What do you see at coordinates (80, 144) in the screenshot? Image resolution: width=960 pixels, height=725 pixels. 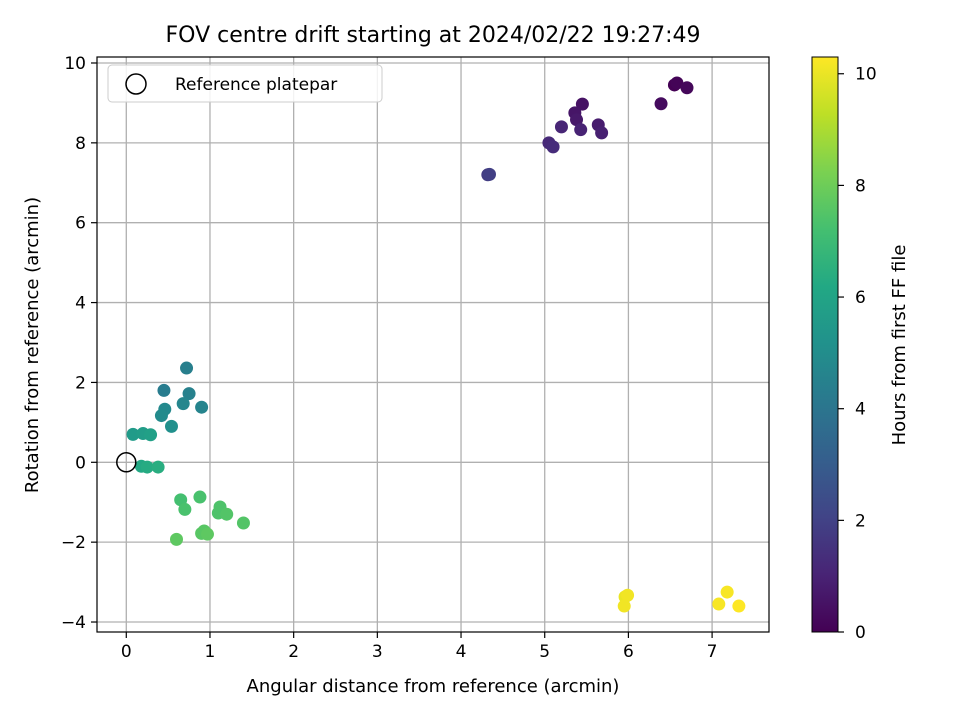 I see `y-tick-label: 8` at bounding box center [80, 144].